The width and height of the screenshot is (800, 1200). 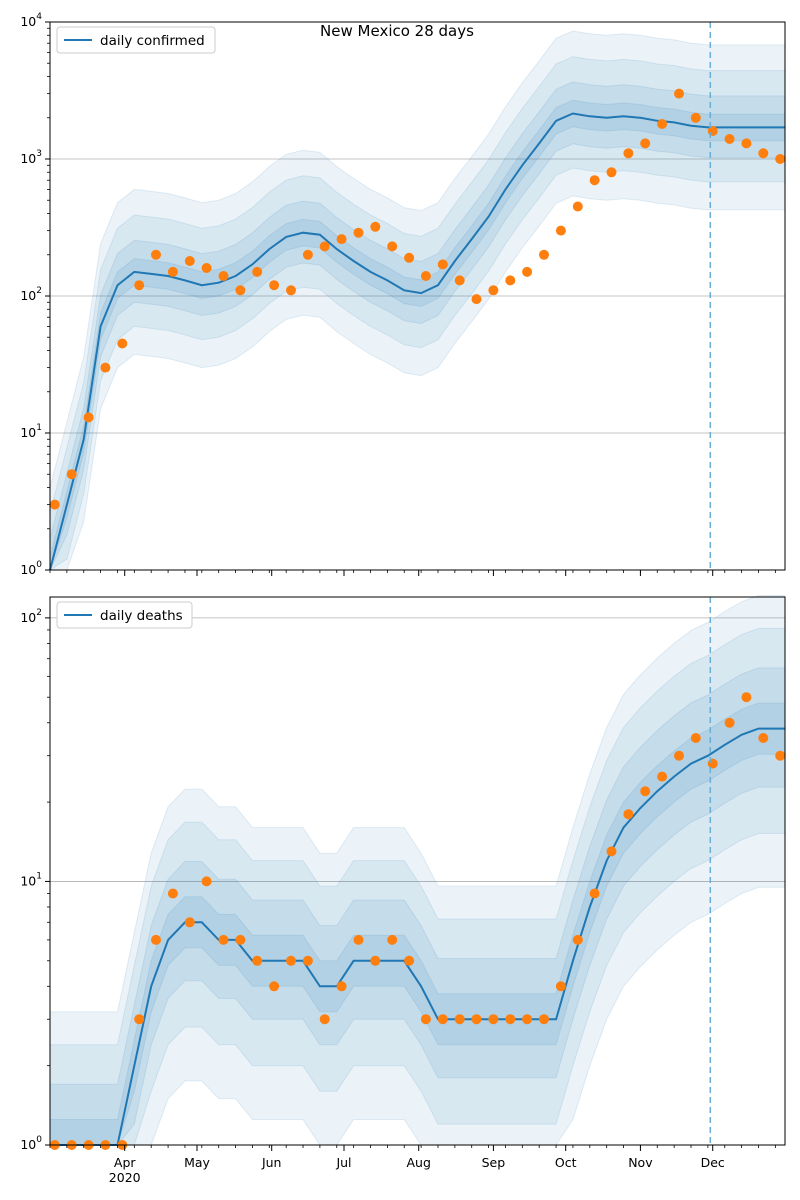 What do you see at coordinates (418, 1162) in the screenshot?
I see `x-tick-label: Aug` at bounding box center [418, 1162].